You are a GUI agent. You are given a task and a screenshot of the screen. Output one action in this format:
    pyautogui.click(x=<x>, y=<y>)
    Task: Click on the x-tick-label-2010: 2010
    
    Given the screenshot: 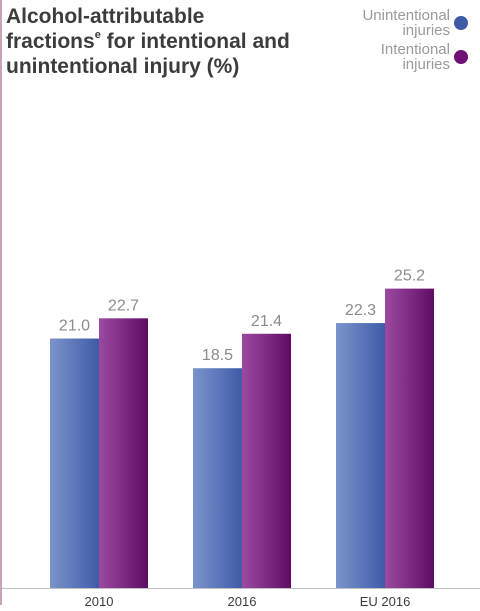 What is the action you would take?
    pyautogui.click(x=99, y=601)
    